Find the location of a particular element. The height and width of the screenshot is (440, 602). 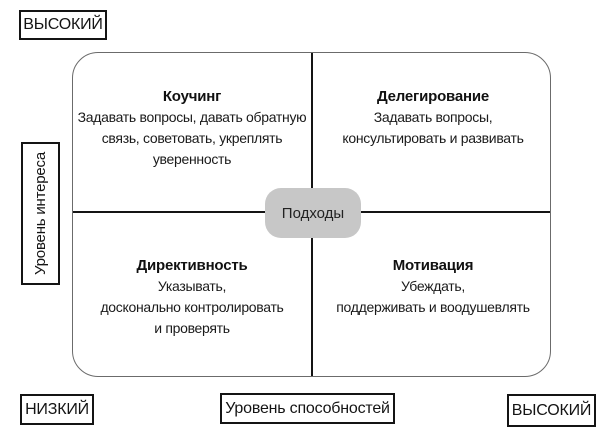

y-axis-title-box: Уровень интереса is located at coordinates (40, 213).